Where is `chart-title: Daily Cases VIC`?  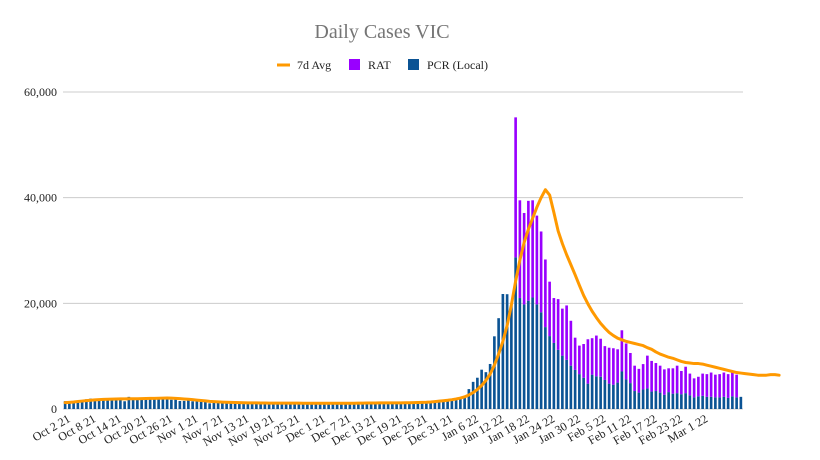 chart-title: Daily Cases VIC is located at coordinates (381, 32).